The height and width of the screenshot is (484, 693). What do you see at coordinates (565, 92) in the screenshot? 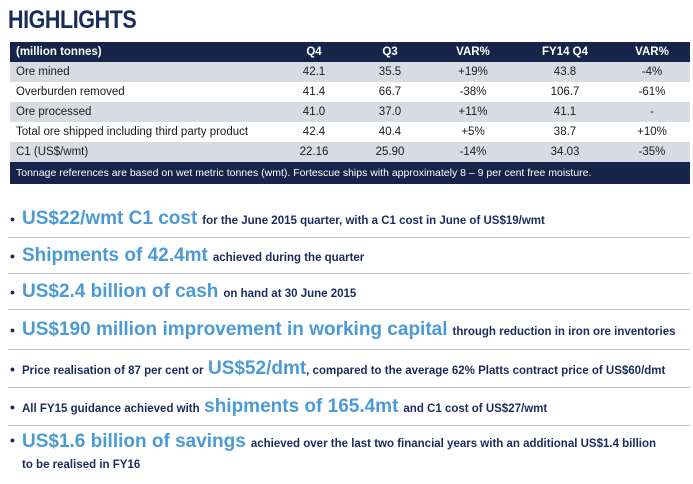
I see `table-cell: 106.7` at bounding box center [565, 92].